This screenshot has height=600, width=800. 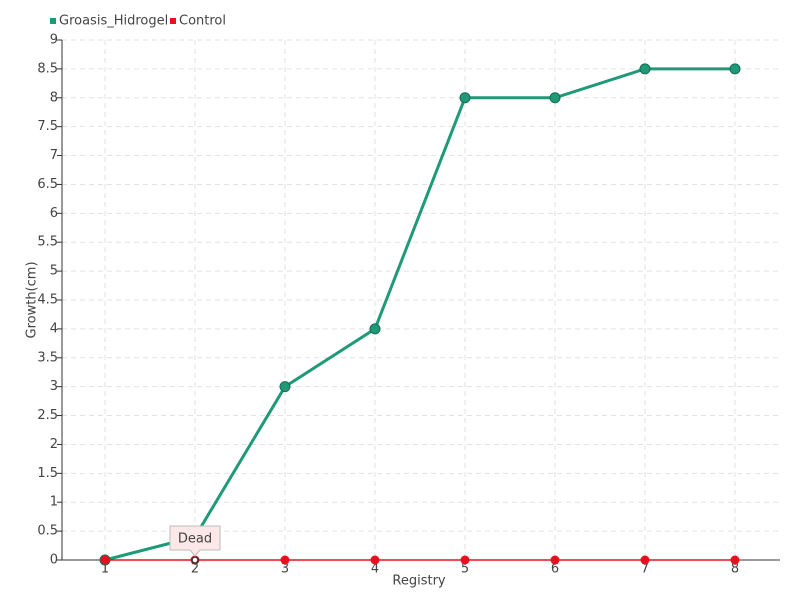 What do you see at coordinates (32, 299) in the screenshot?
I see `y-axis-title: Growth(cm)` at bounding box center [32, 299].